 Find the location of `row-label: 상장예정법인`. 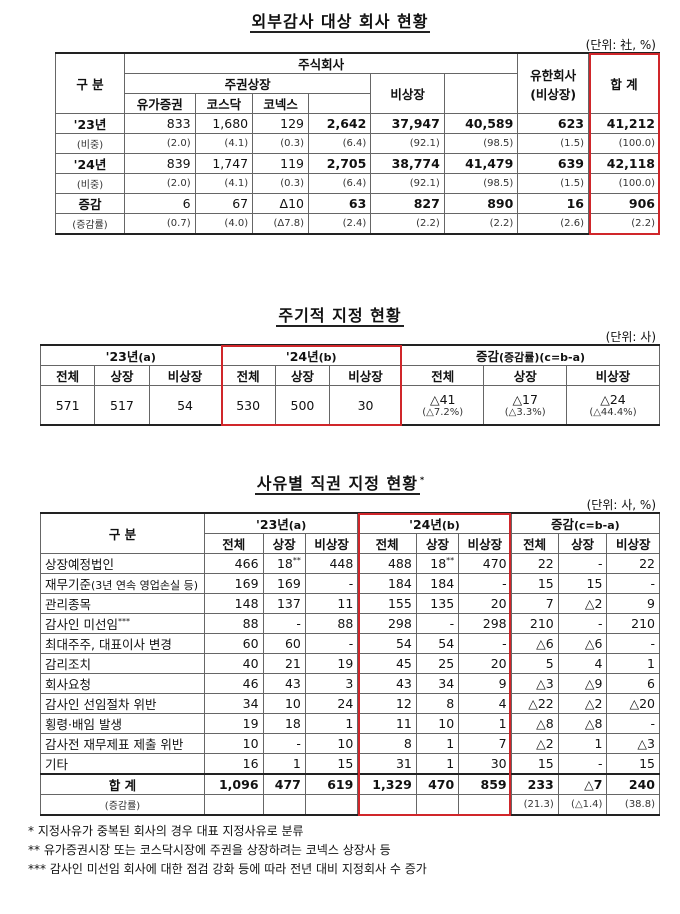

row-label: 상장예정법인 is located at coordinates (122, 563).